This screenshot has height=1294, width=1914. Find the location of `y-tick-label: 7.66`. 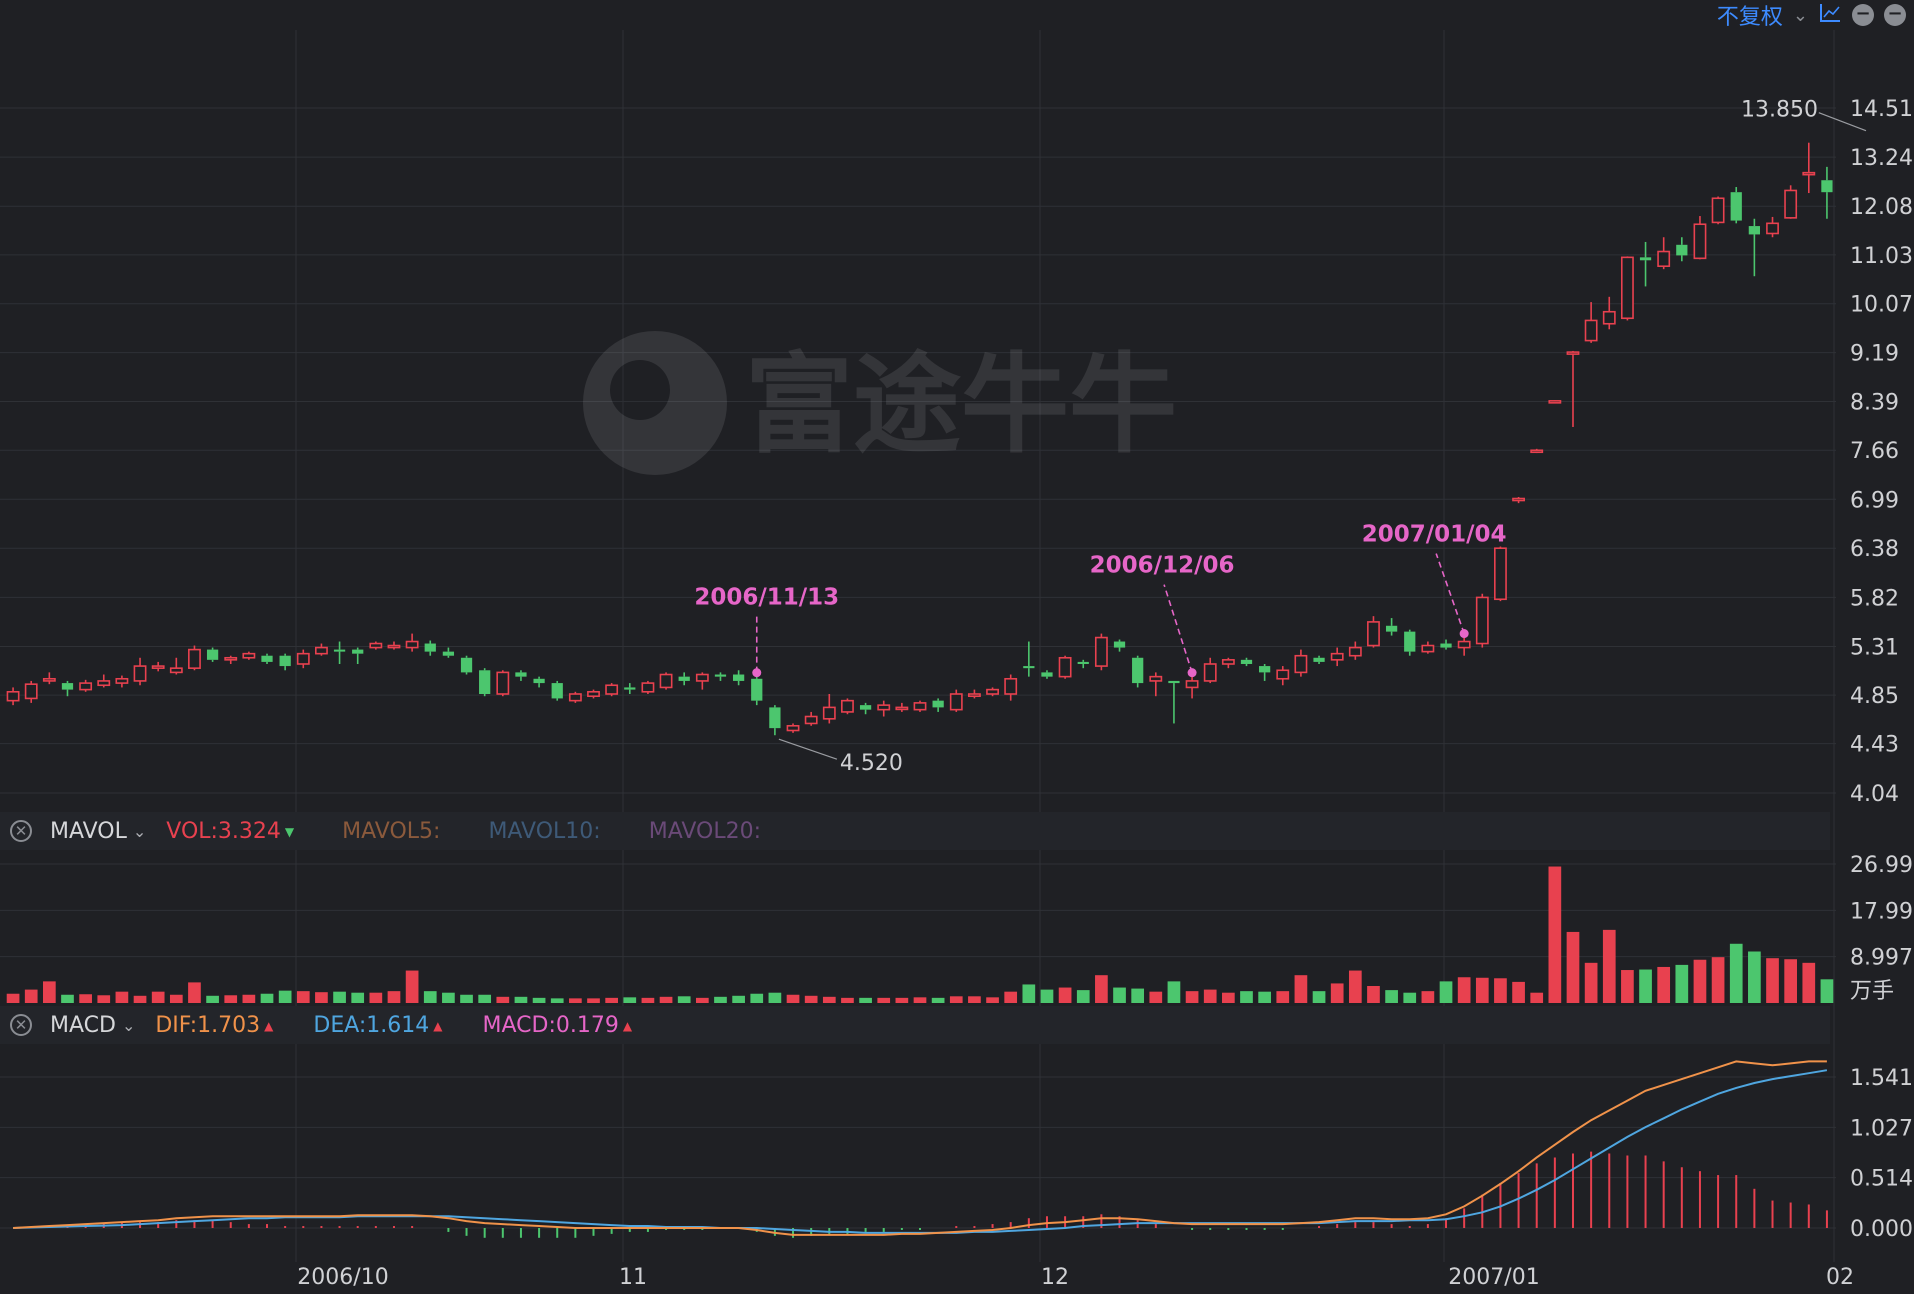

y-tick-label: 7.66 is located at coordinates (1874, 451).